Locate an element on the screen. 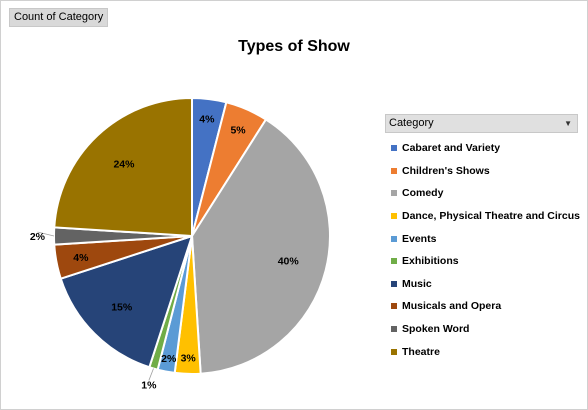  data-label-dance-physical-theatre-and-circus: 3% is located at coordinates (189, 358).